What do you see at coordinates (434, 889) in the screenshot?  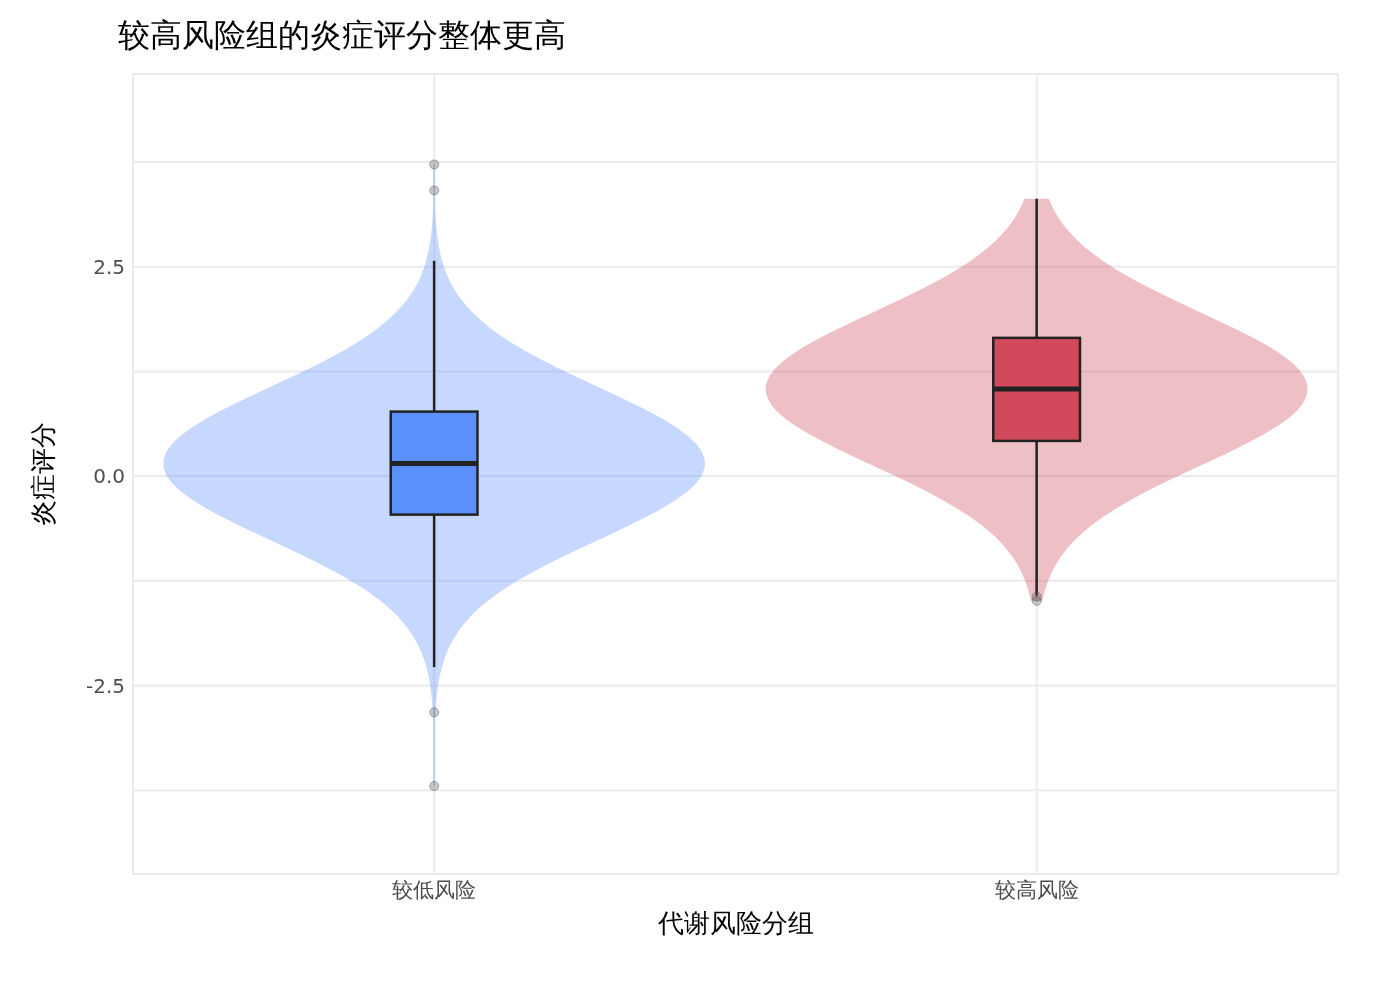 I see `x-tick-label: 较低风险` at bounding box center [434, 889].